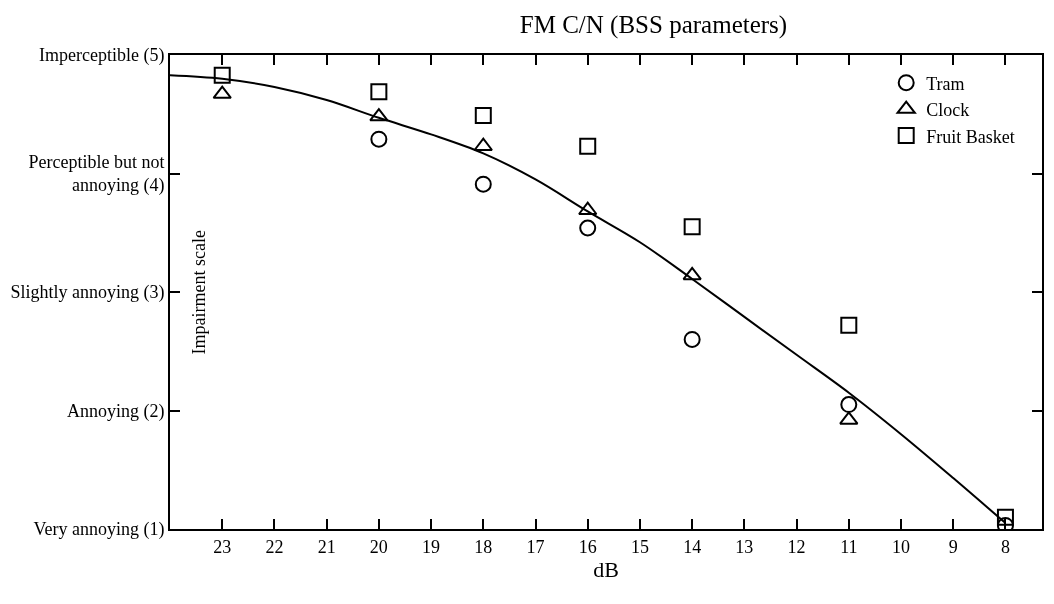  What do you see at coordinates (1005, 546) in the screenshot?
I see `x-tick-label: 8` at bounding box center [1005, 546].